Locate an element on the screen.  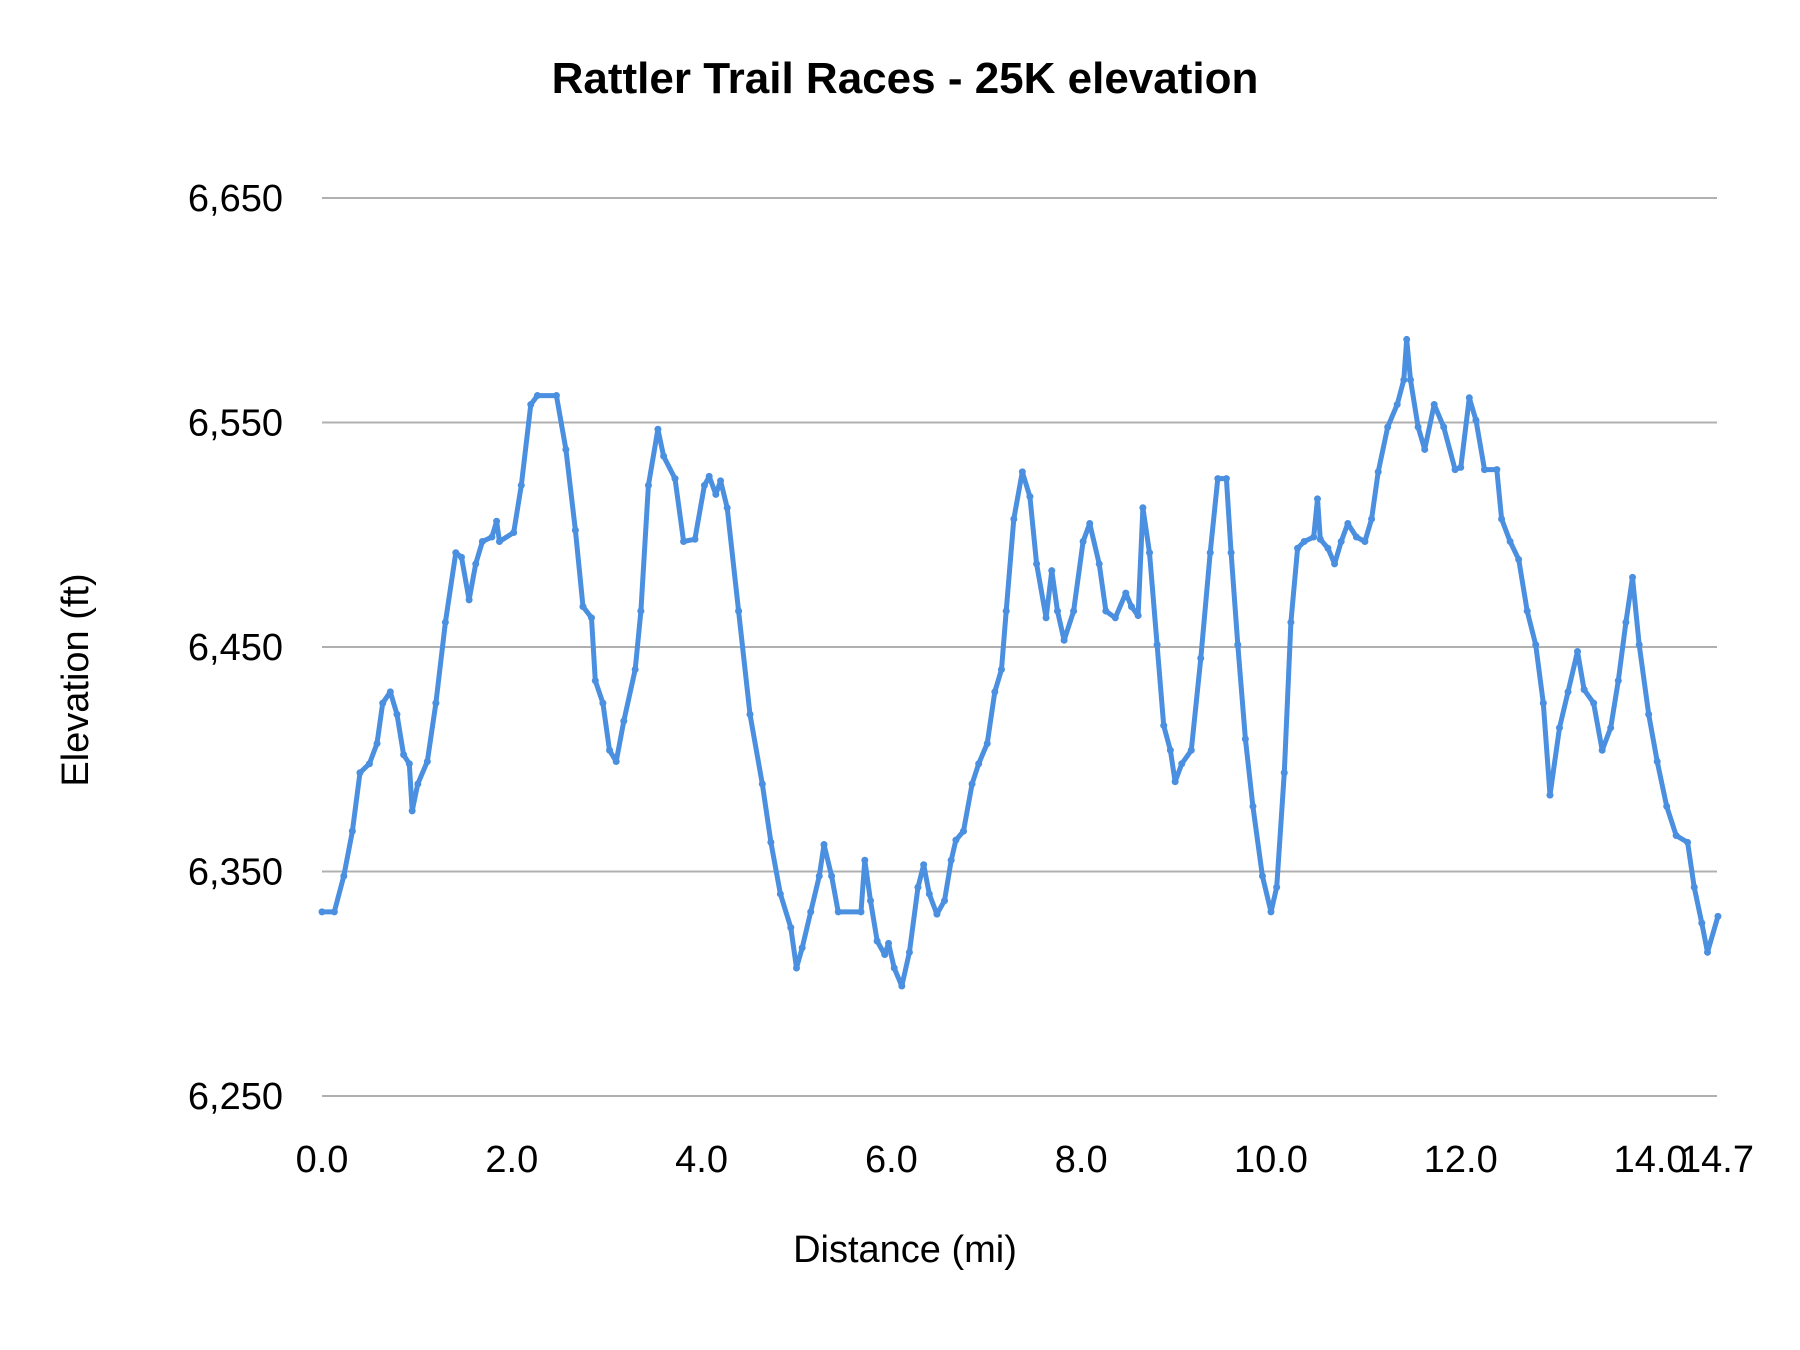
y-tick-label: 6,550 is located at coordinates (235, 424).